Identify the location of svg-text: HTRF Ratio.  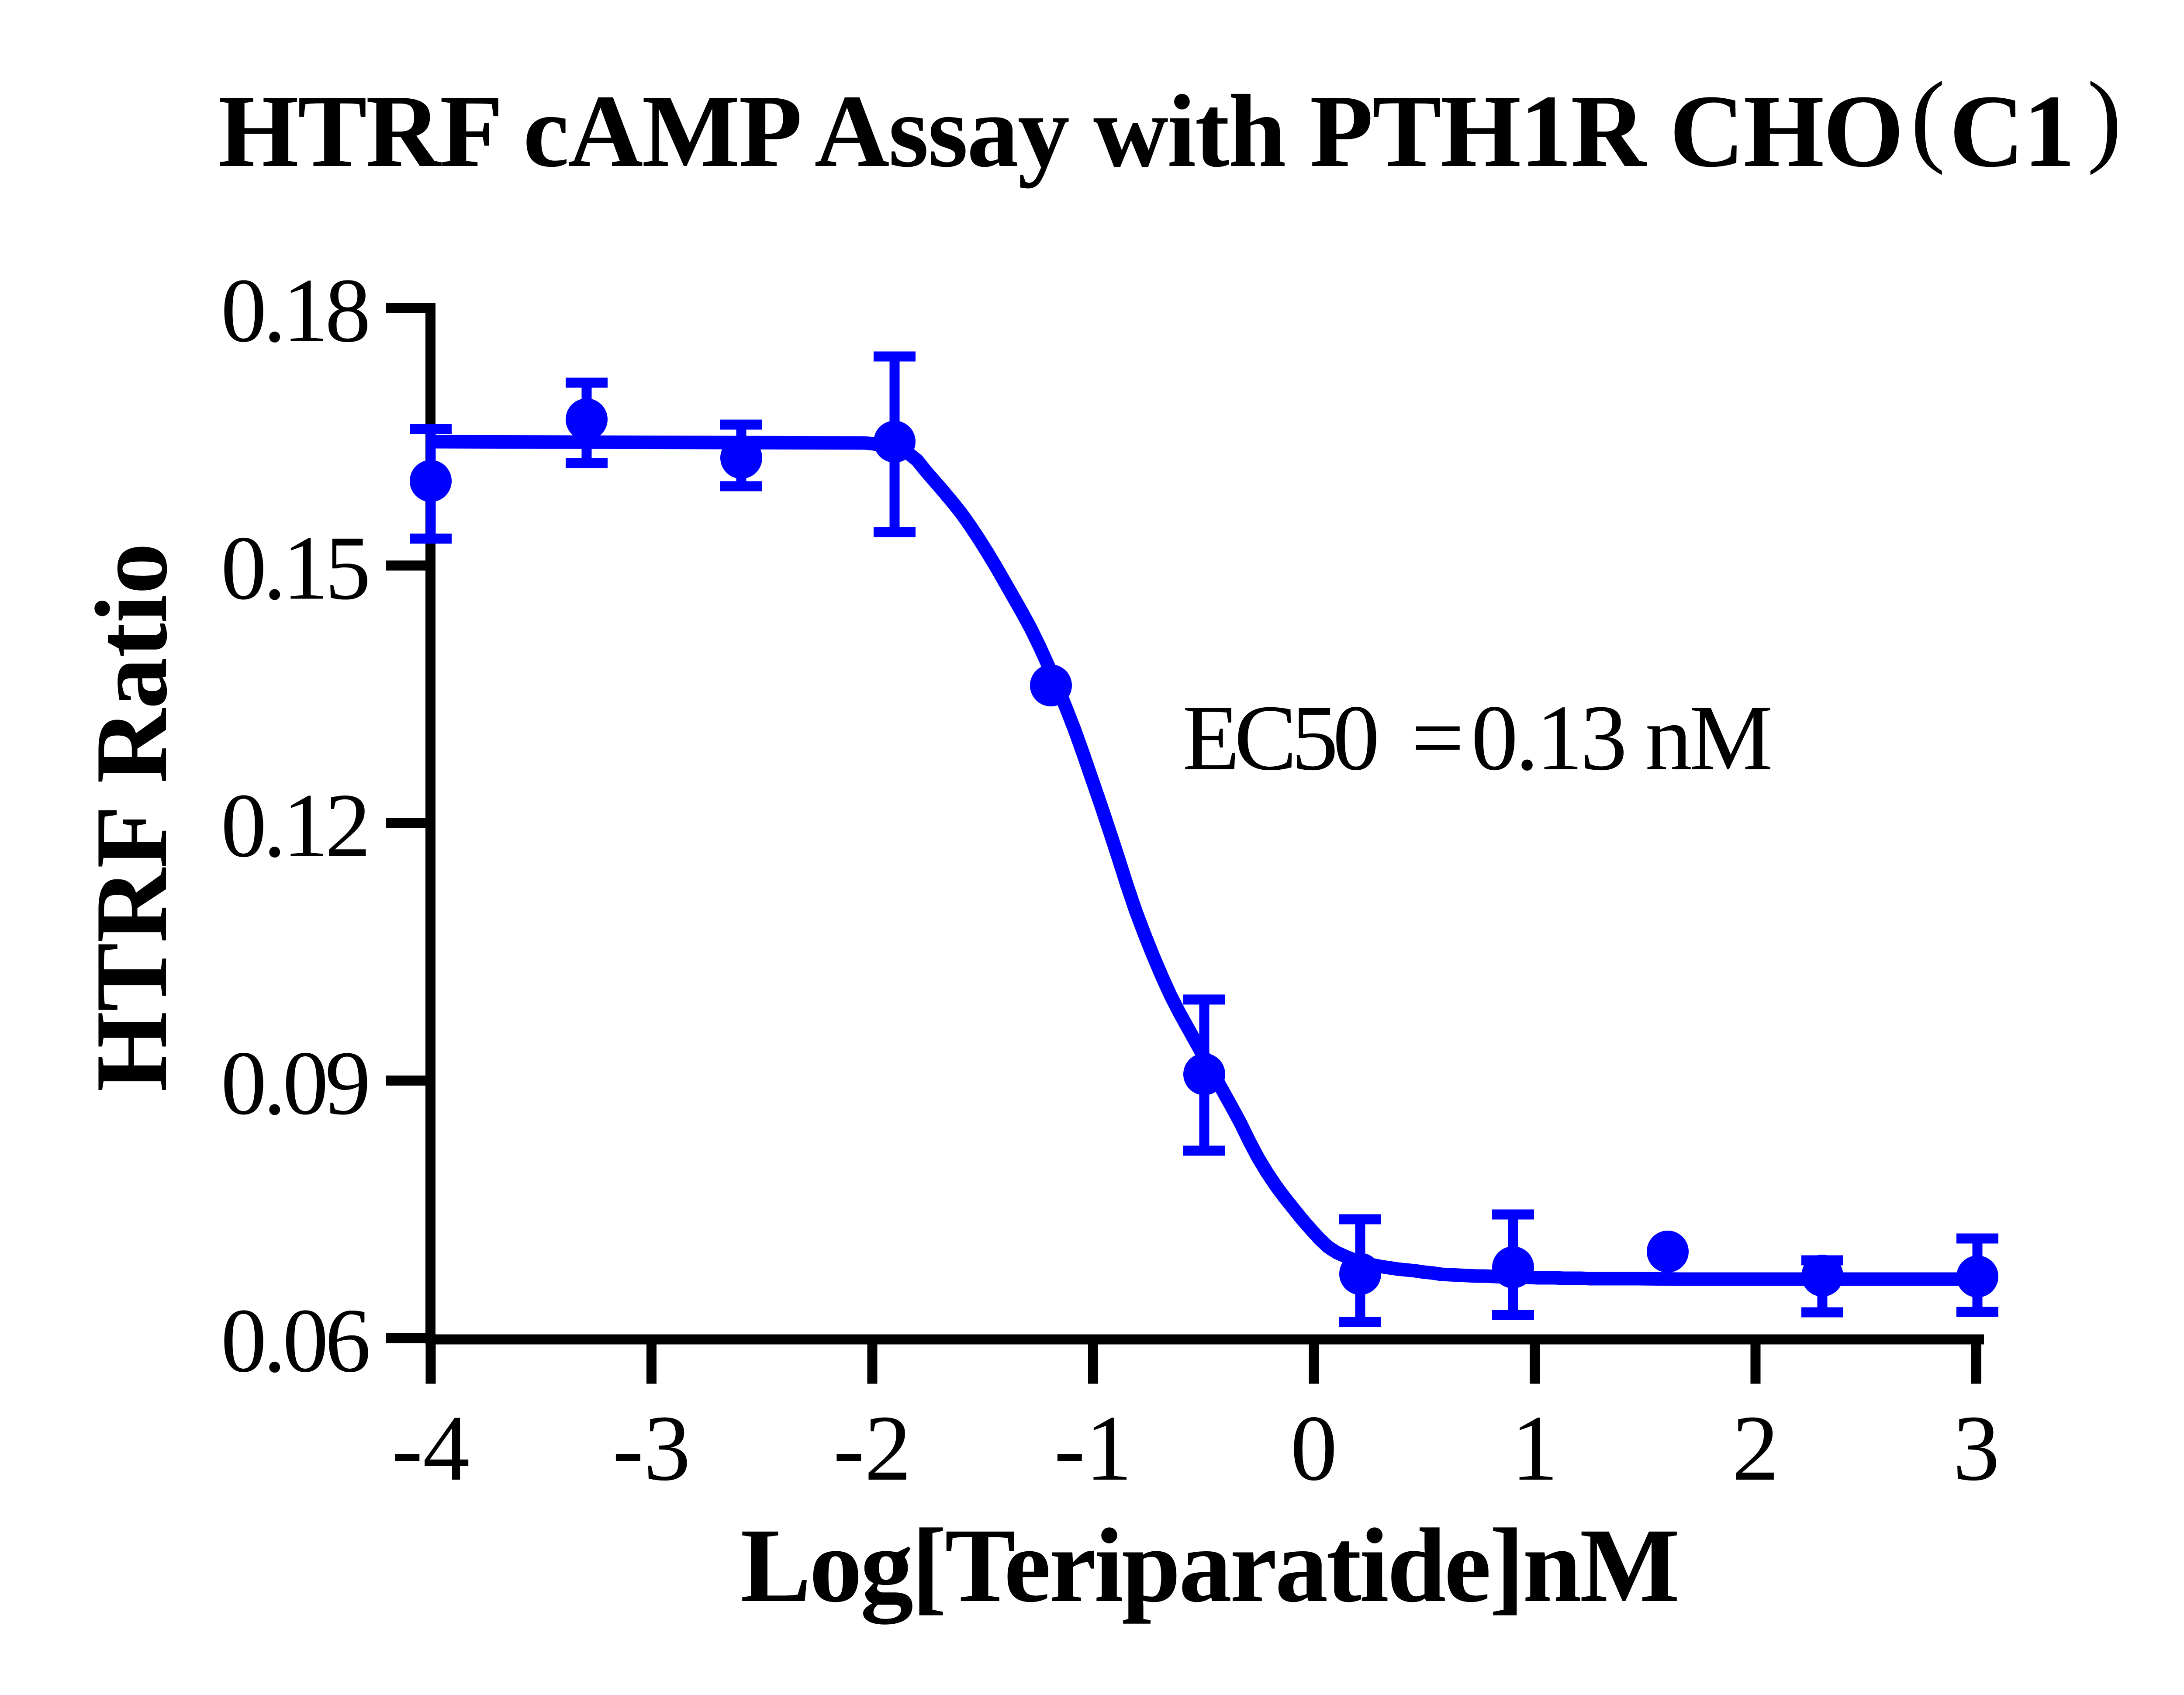
(132, 817).